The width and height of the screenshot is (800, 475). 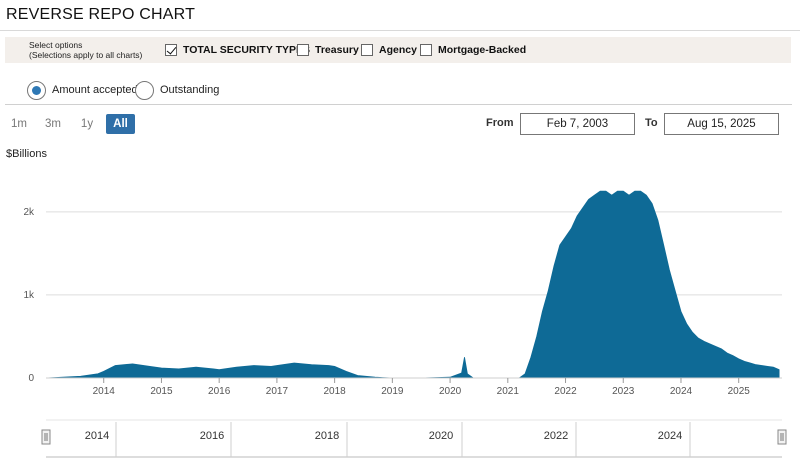 What do you see at coordinates (482, 50) in the screenshot?
I see `checkbox-label: Mortgage-Backed` at bounding box center [482, 50].